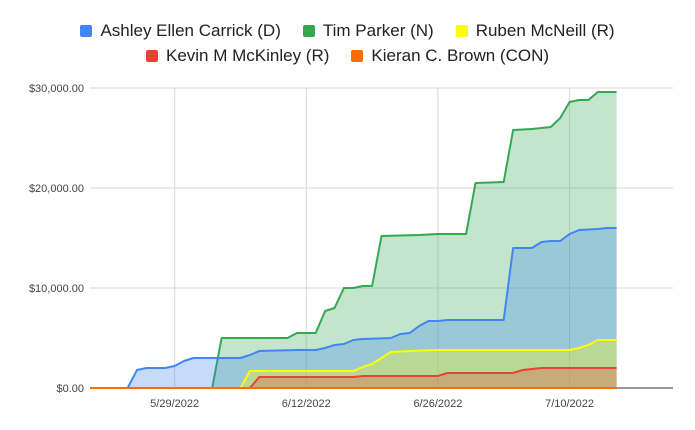 The height and width of the screenshot is (430, 695). Describe the element at coordinates (174, 404) in the screenshot. I see `x-tick-label: 5/29/2022` at that location.